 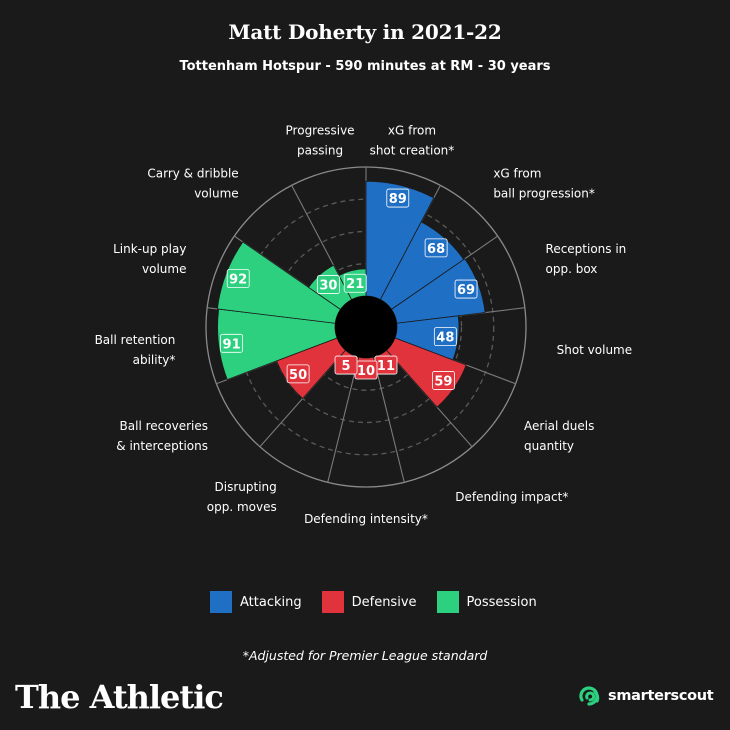 I want to click on grid-ring, so click(x=366, y=327).